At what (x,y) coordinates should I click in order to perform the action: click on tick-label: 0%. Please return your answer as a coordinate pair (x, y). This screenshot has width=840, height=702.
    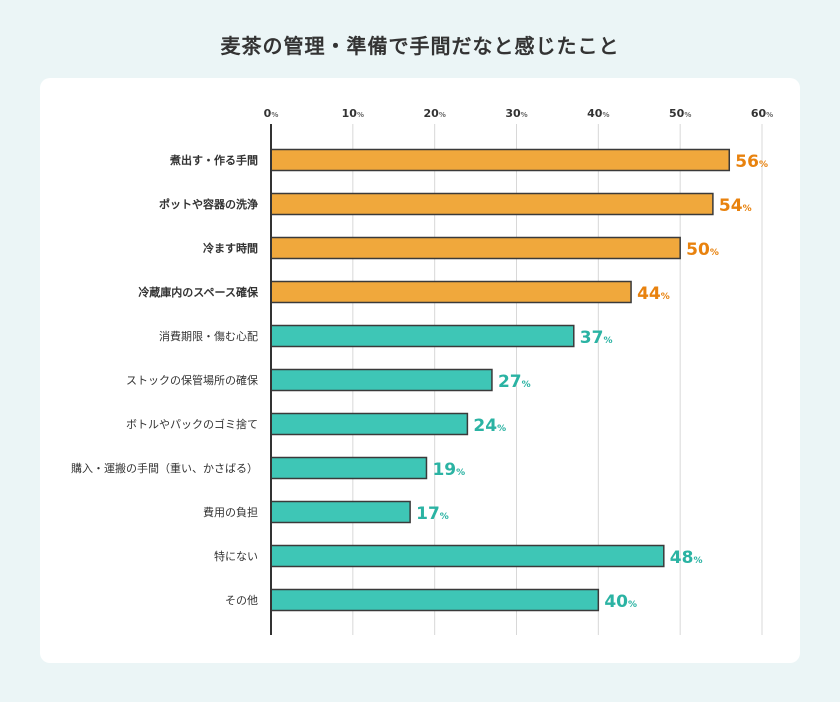
    Looking at the image, I should click on (271, 113).